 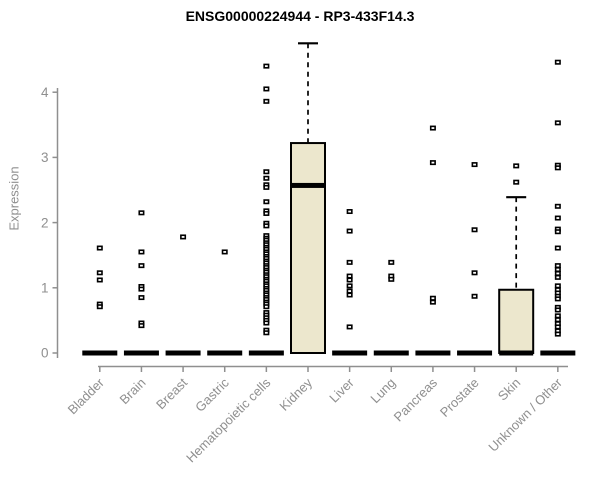 What do you see at coordinates (509, 389) in the screenshot?
I see `x-tick-label: Skin` at bounding box center [509, 389].